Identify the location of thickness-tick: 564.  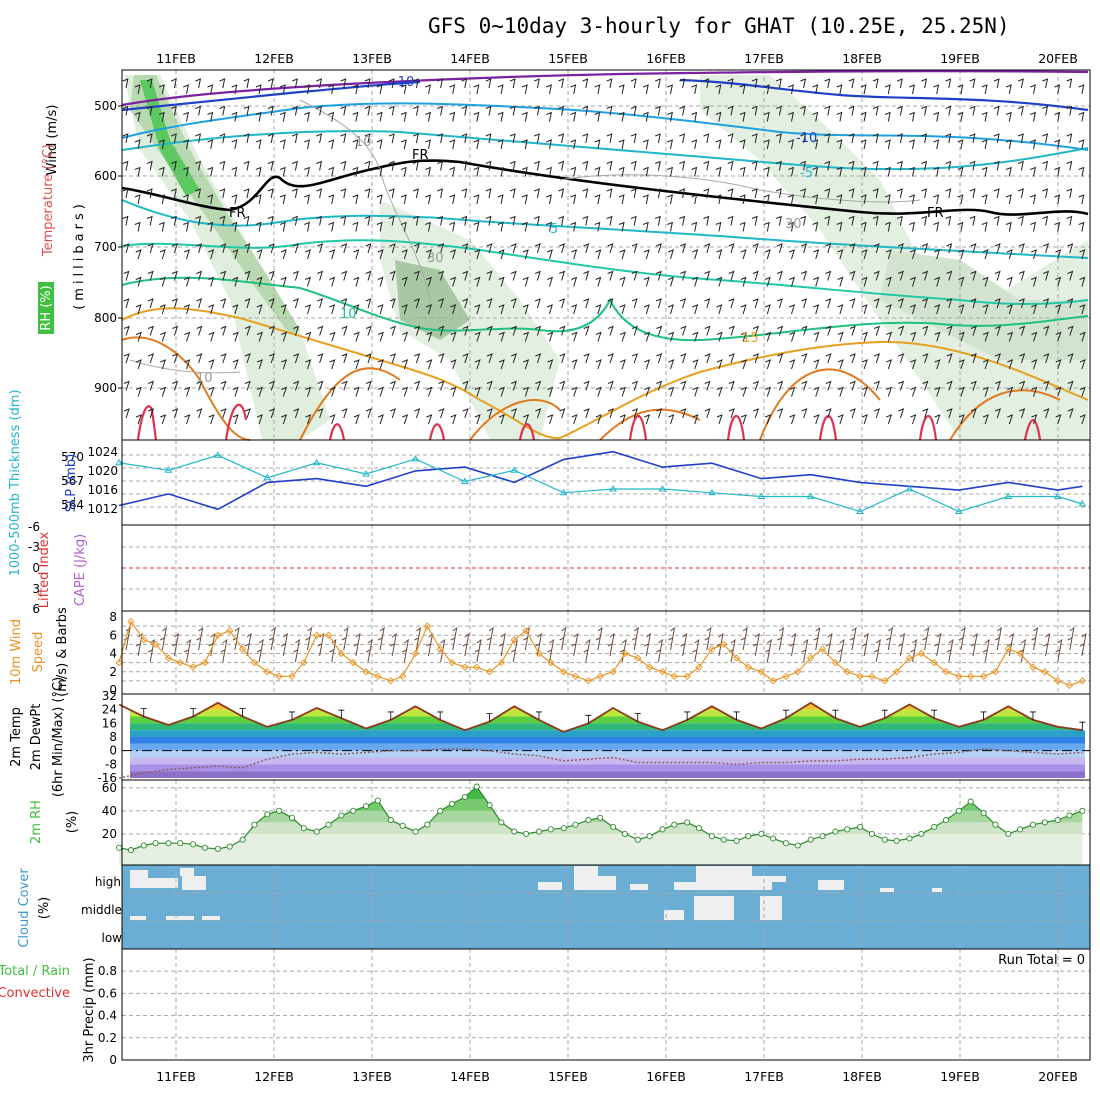
(72, 505).